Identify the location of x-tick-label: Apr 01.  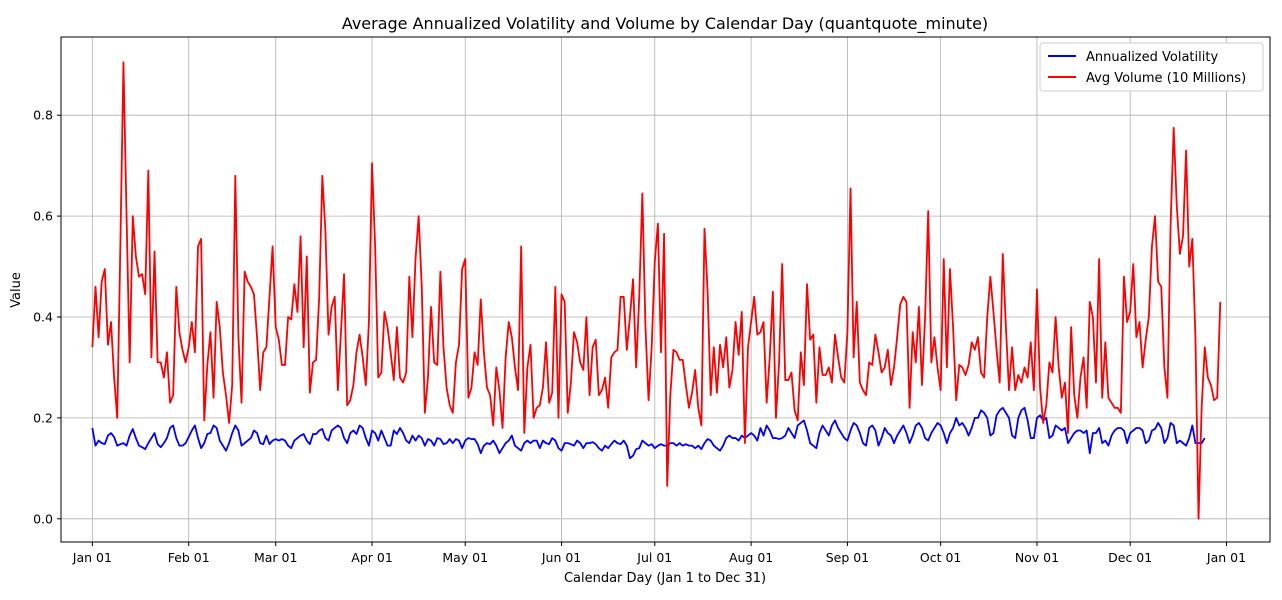
(372, 557).